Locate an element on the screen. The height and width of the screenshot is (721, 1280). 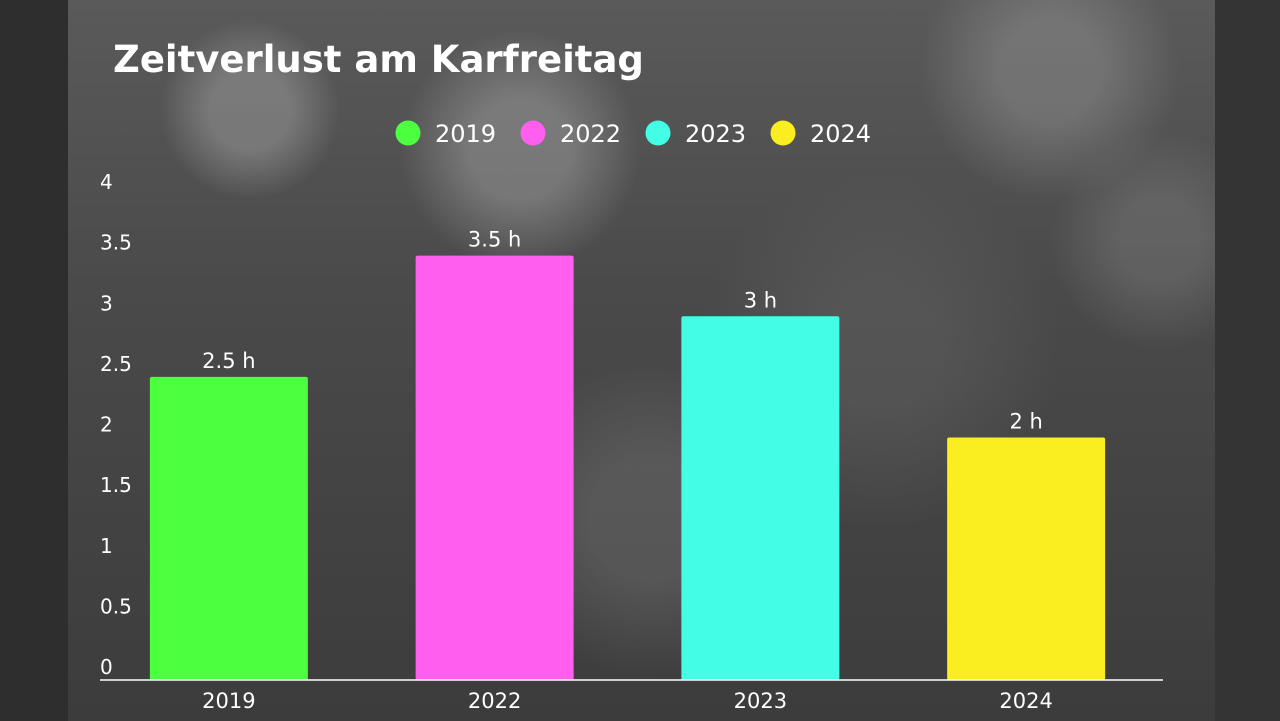
x-tick-label-2023: 2023 is located at coordinates (760, 701).